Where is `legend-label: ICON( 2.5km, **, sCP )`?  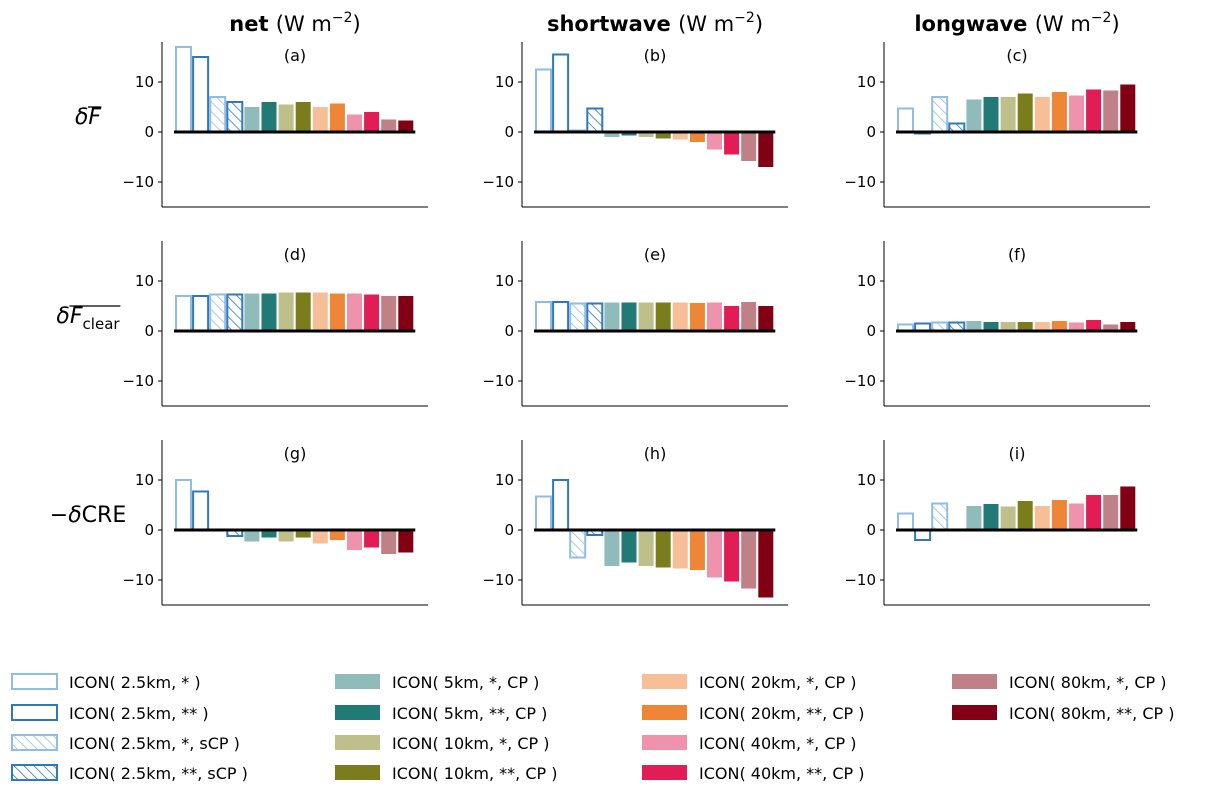
legend-label: ICON( 2.5km, **, sCP ) is located at coordinates (158, 773).